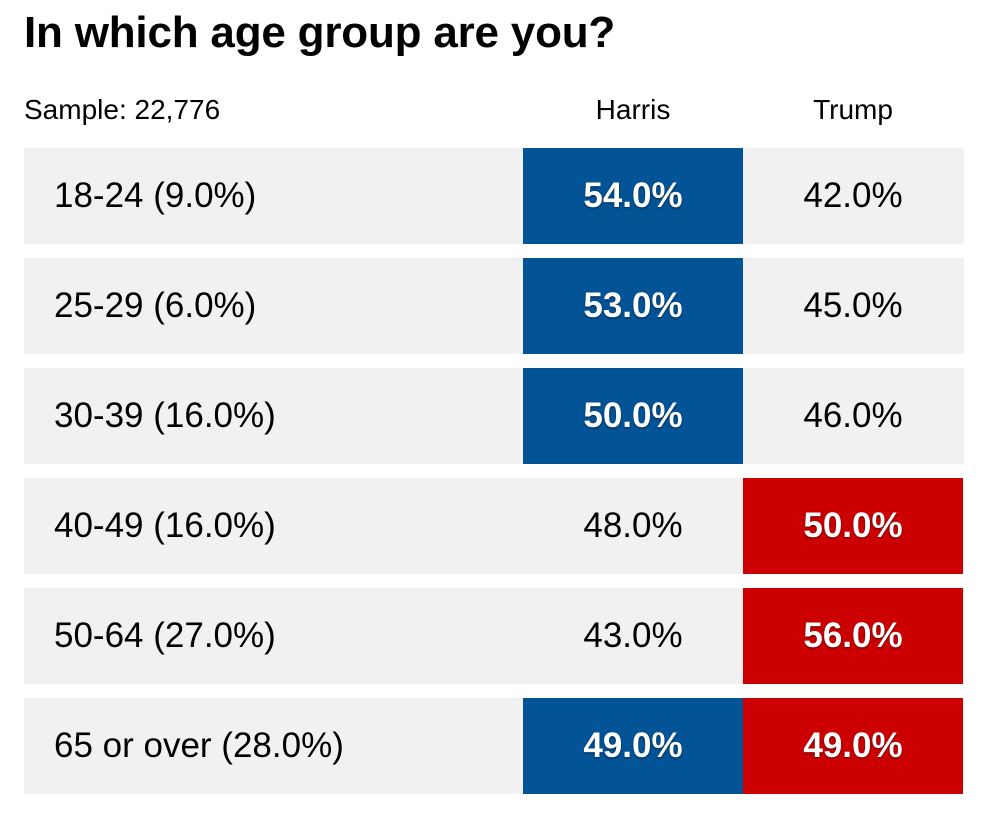 The image size is (994, 820). Describe the element at coordinates (494, 746) in the screenshot. I see `table-row: 65 or over (28.0%) 49.0% 49.0%` at that location.